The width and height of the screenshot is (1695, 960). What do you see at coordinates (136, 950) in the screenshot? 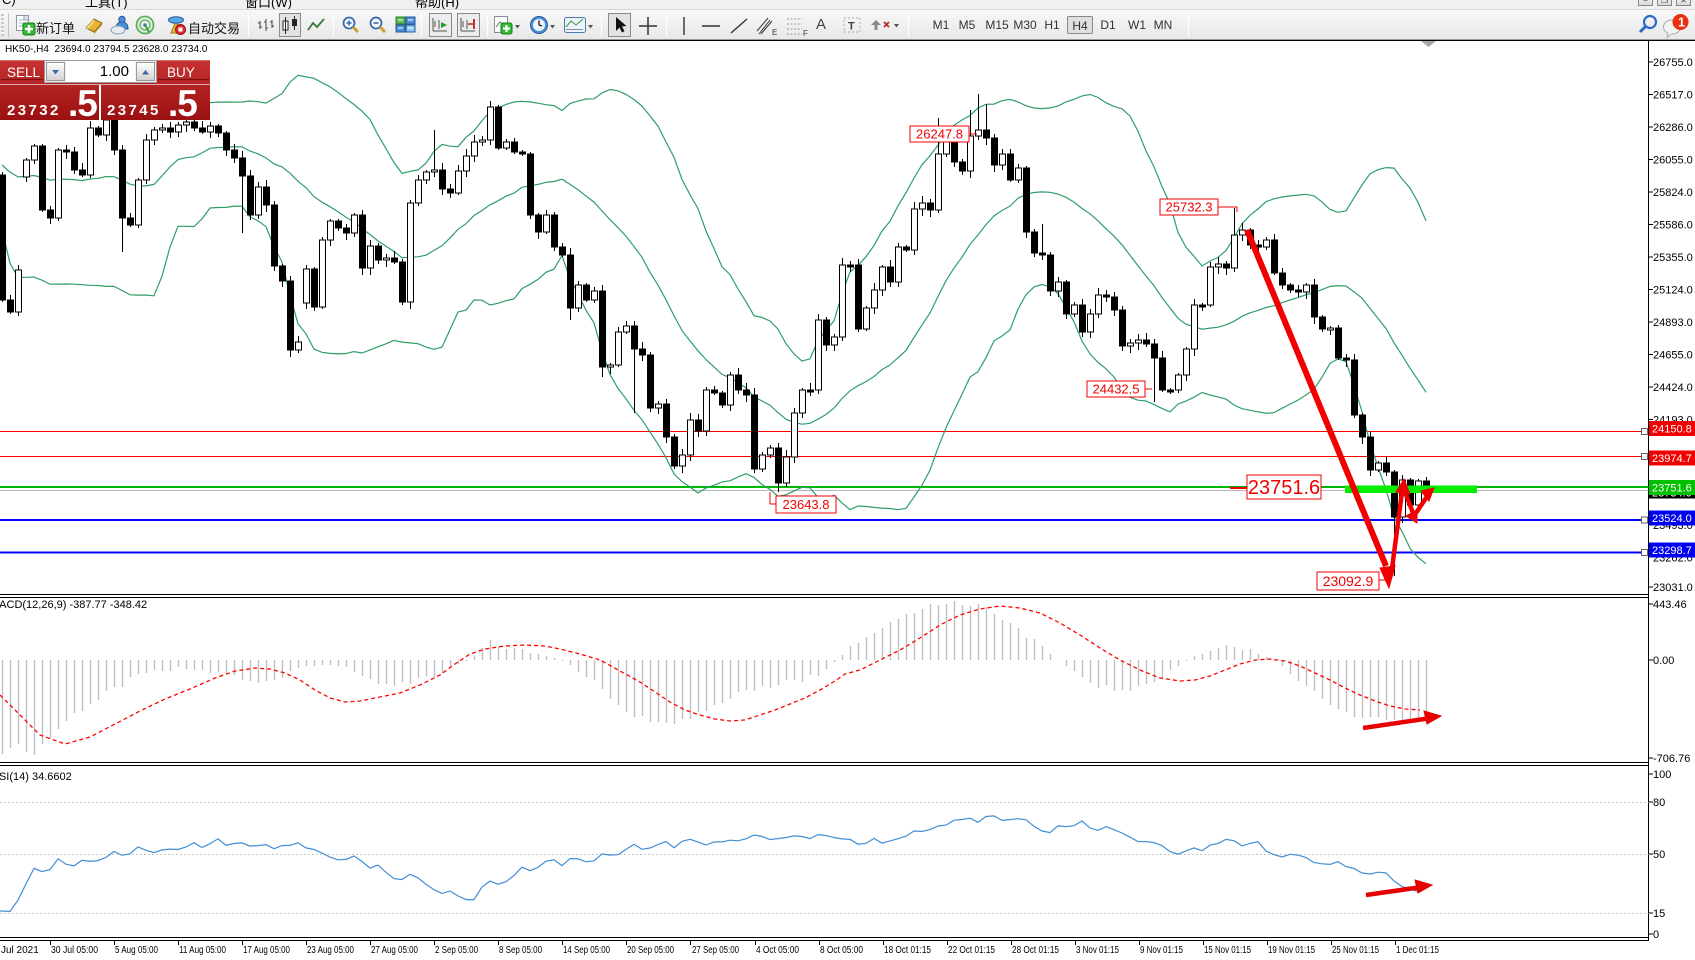
I see `svg-text: 5 Aug 05:00` at bounding box center [136, 950].